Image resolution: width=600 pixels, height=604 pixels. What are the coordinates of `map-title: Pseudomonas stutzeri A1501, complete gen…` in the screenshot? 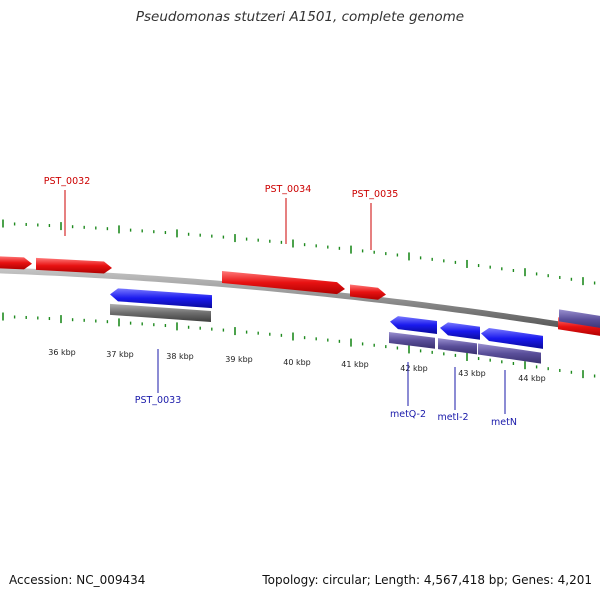 It's located at (300, 17).